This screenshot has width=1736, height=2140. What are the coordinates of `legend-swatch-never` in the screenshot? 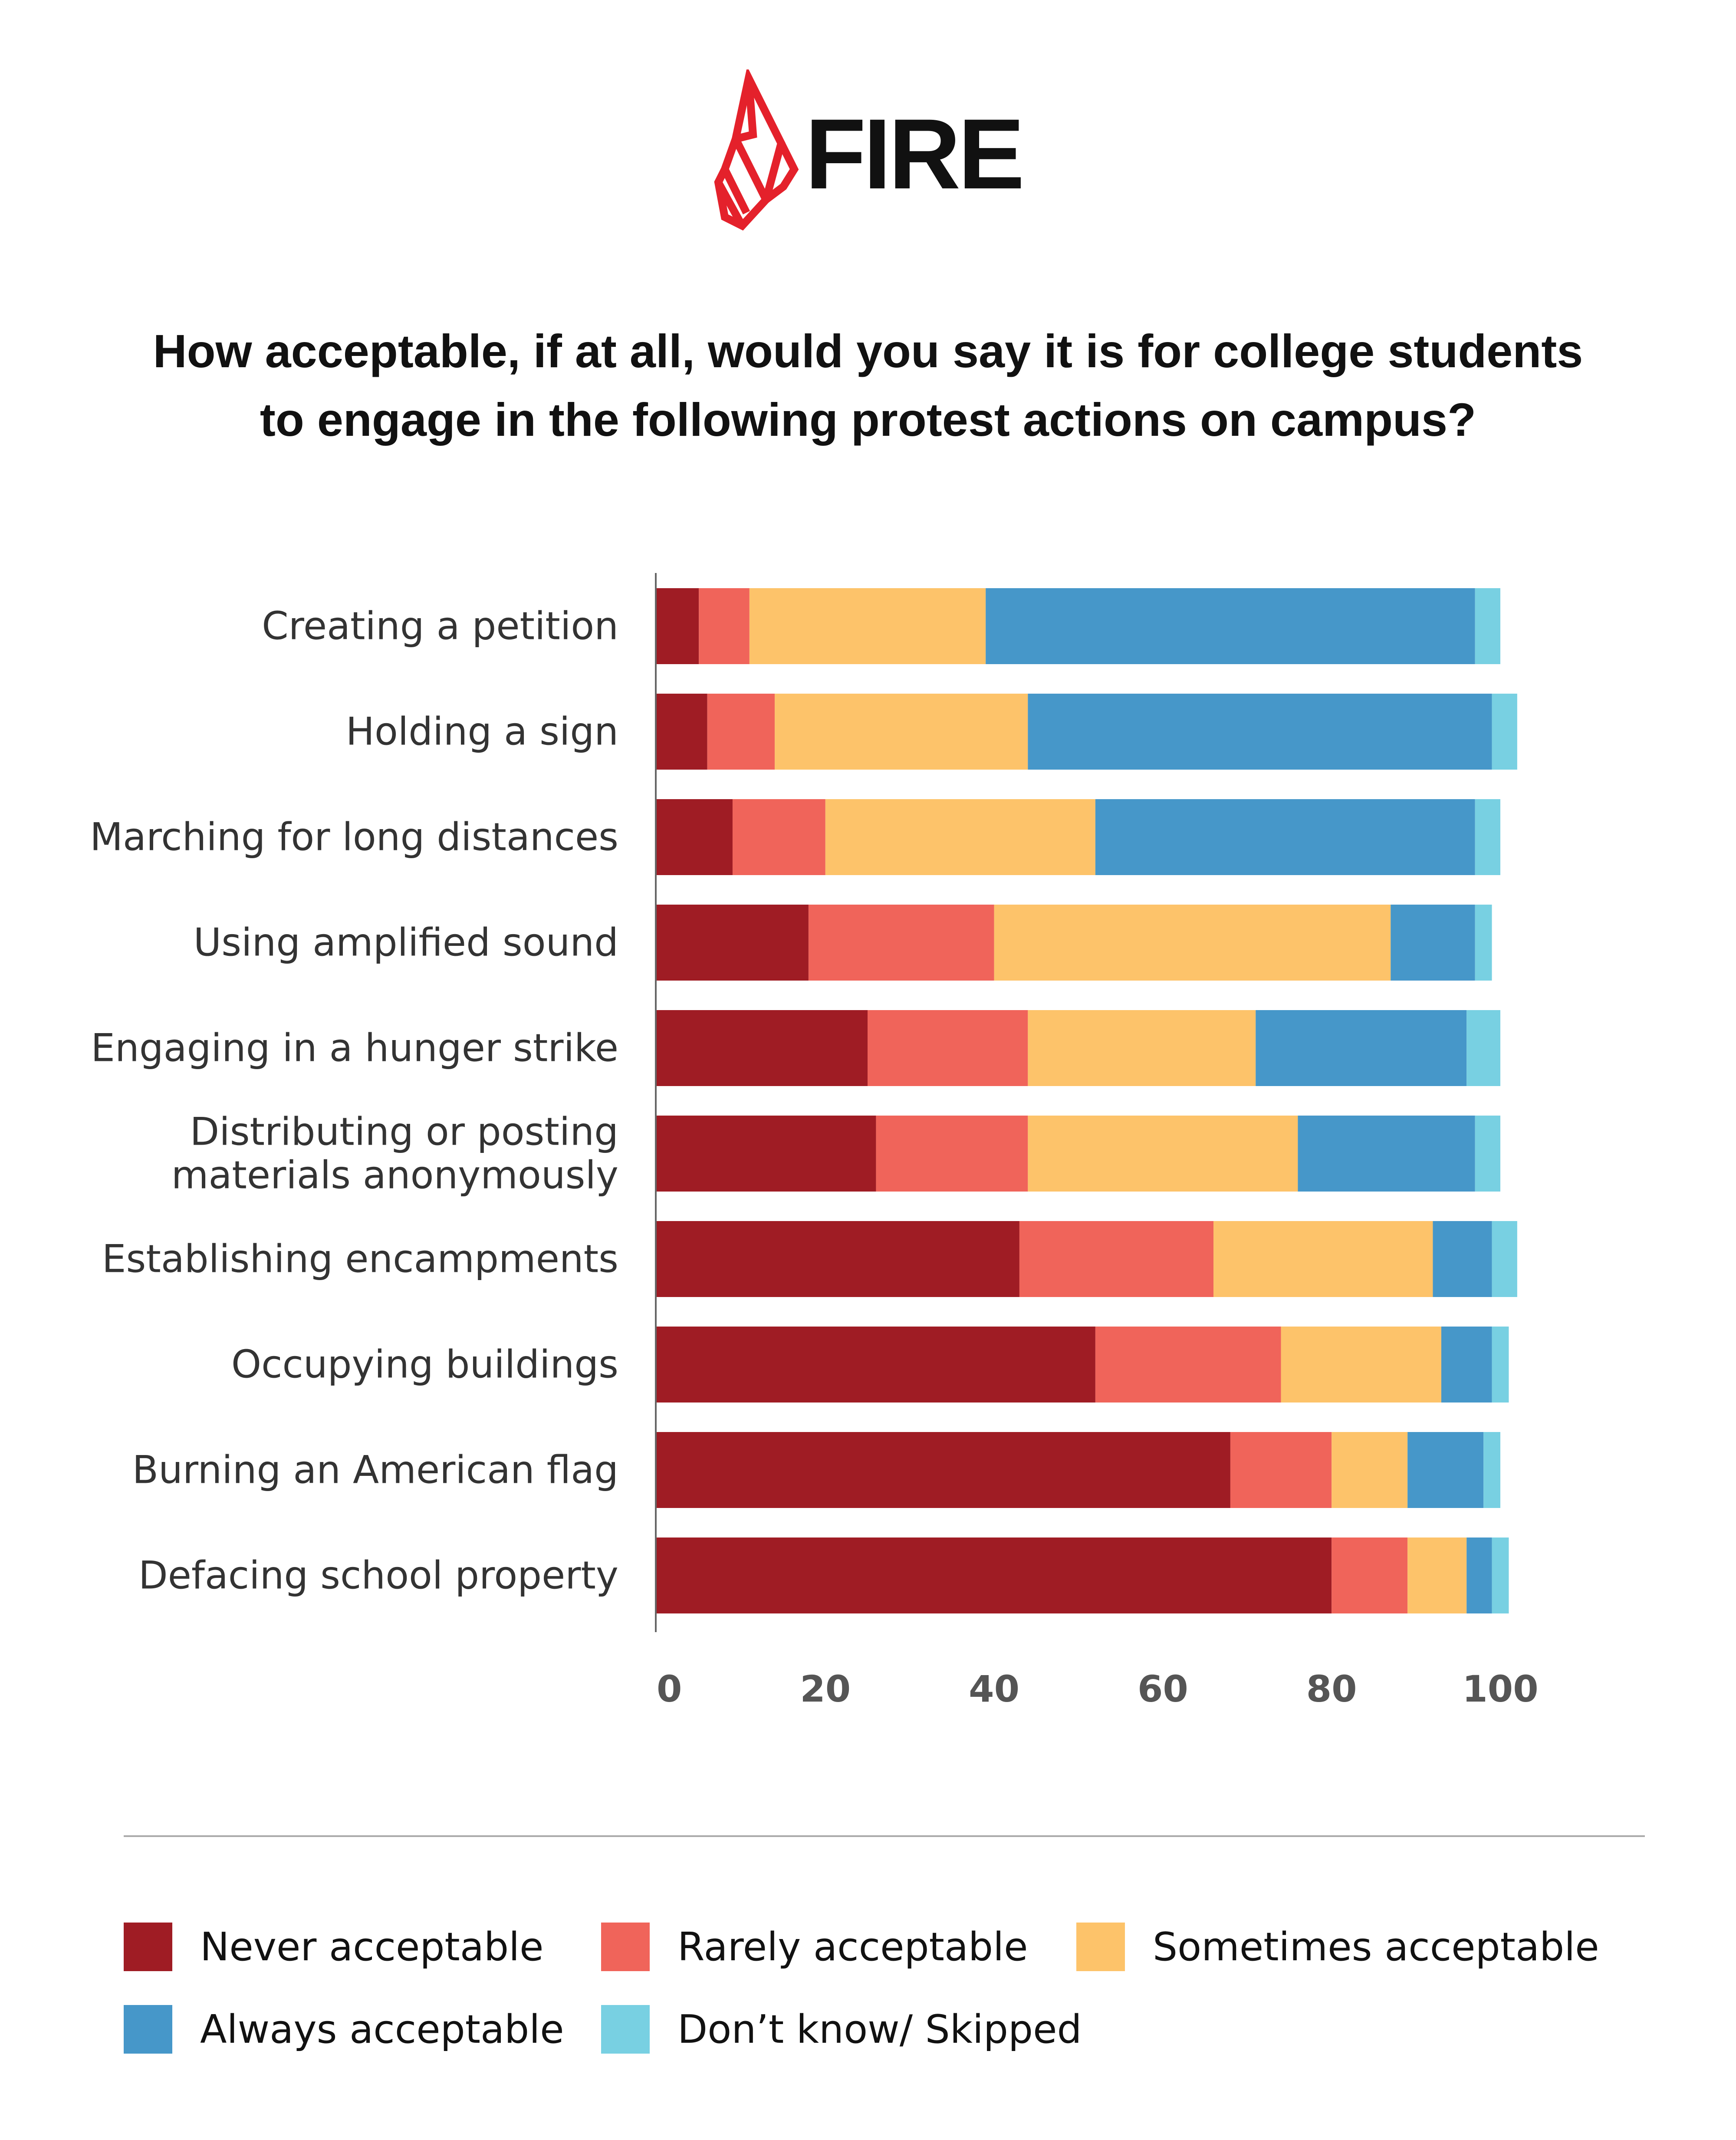 It's located at (148, 1947).